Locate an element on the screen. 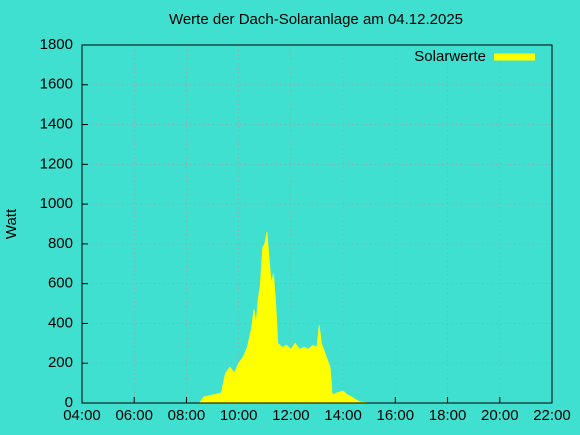 The width and height of the screenshot is (580, 435). x-tick-label: 10:00 is located at coordinates (239, 415).